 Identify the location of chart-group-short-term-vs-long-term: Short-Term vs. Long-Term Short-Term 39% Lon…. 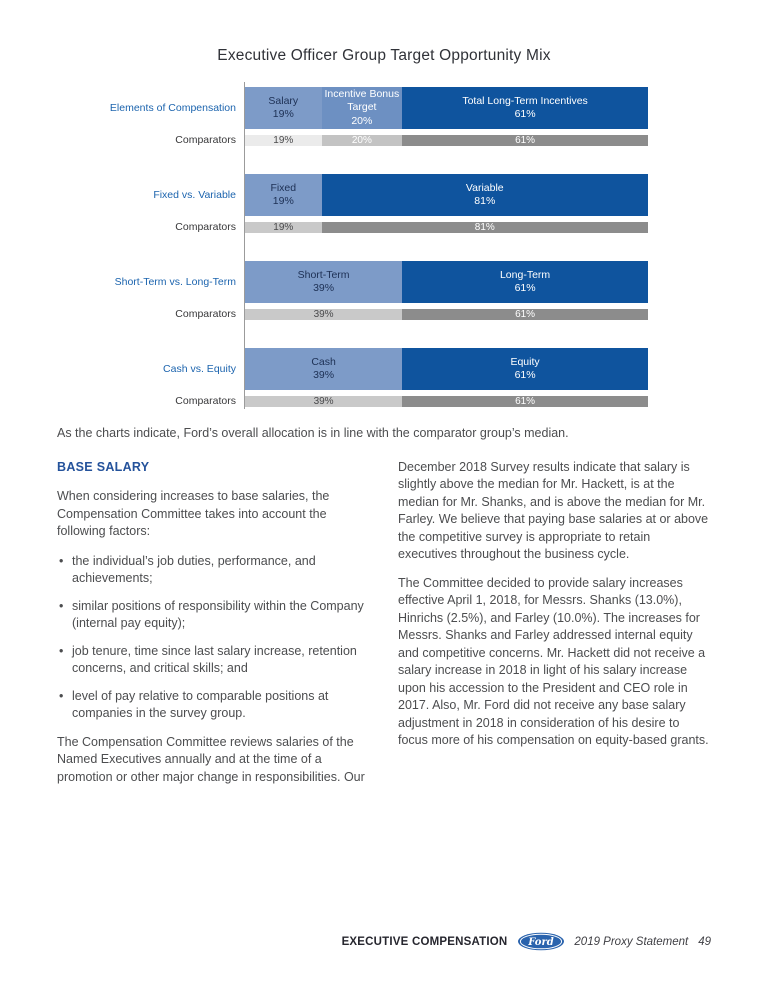
(357, 290).